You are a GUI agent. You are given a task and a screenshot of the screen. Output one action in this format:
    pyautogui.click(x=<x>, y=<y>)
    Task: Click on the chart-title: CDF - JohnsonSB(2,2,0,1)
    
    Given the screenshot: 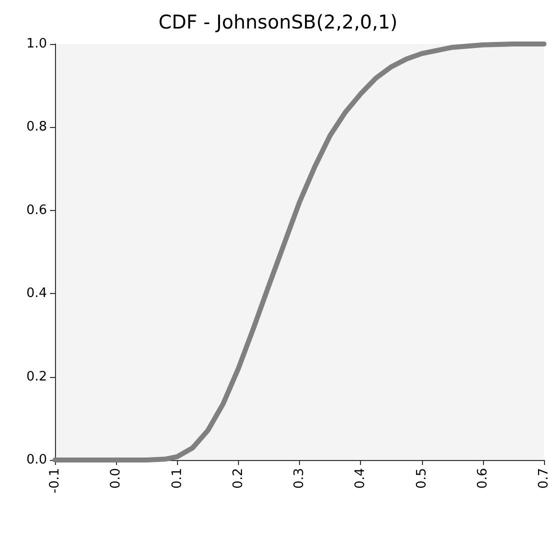 What is the action you would take?
    pyautogui.click(x=278, y=23)
    